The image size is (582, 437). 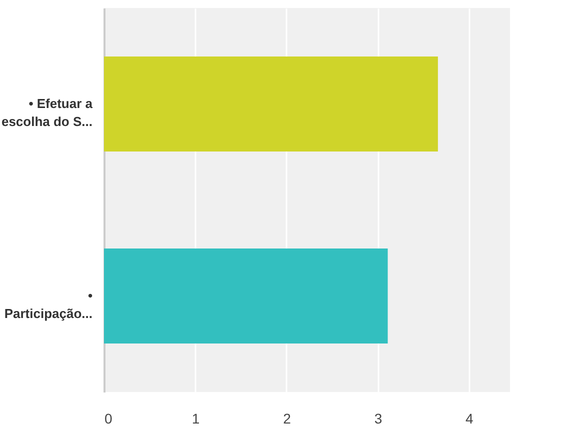 What do you see at coordinates (196, 418) in the screenshot?
I see `x-tick-label: 1` at bounding box center [196, 418].